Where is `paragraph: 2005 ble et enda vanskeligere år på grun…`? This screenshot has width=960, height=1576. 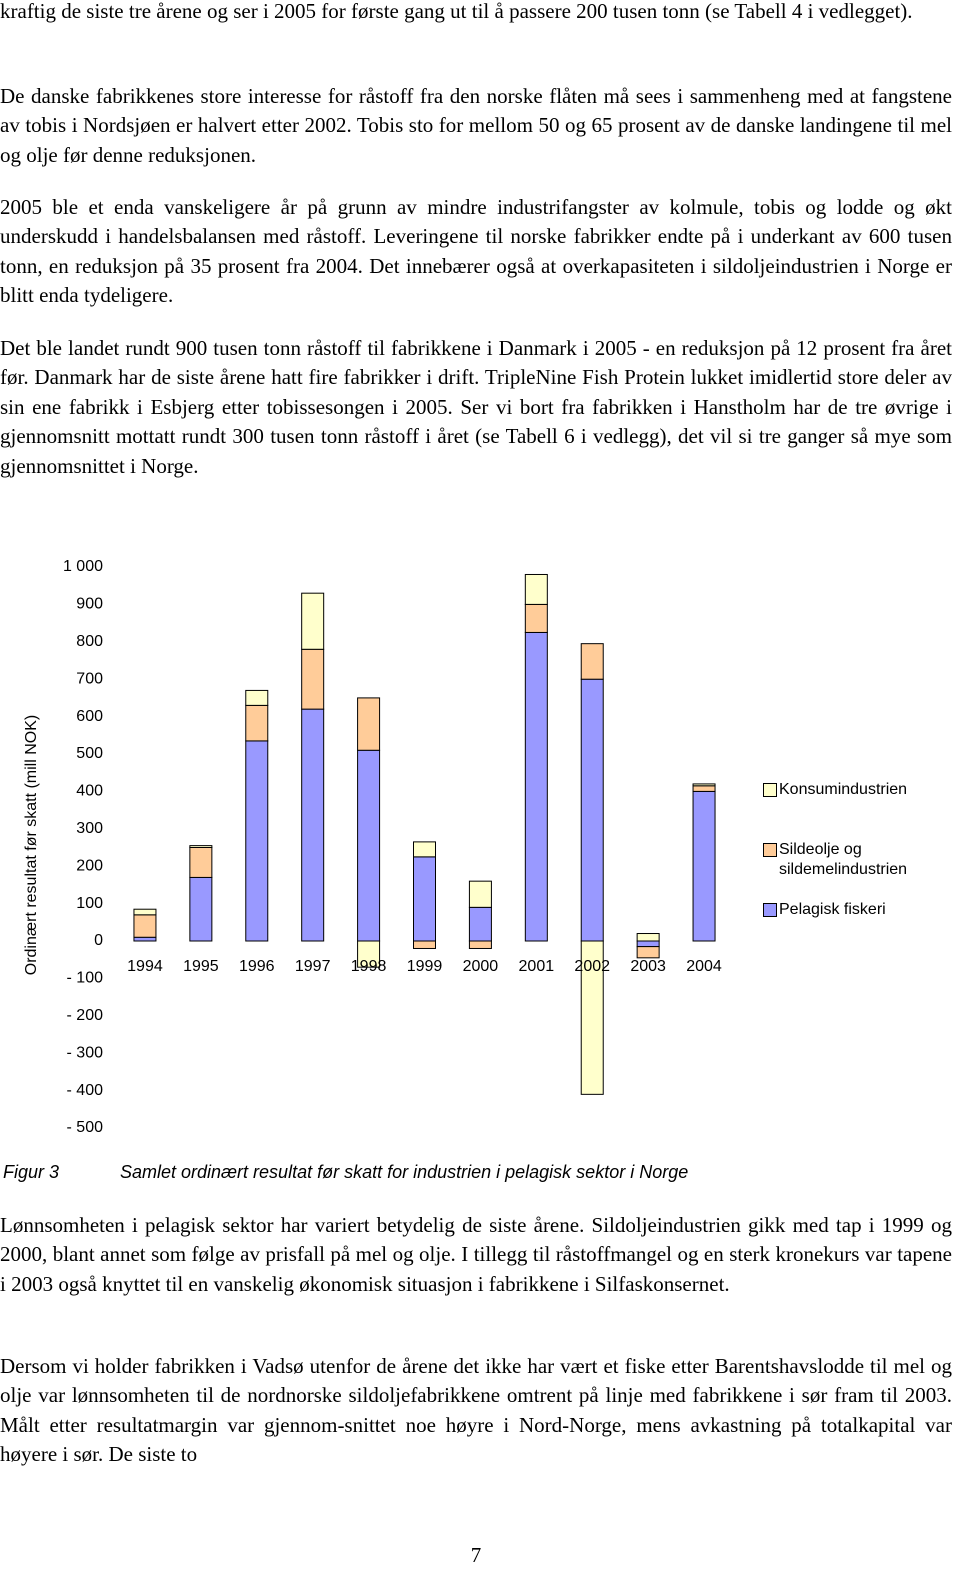 paragraph: 2005 ble et enda vanskeligere år på grun… is located at coordinates (476, 251).